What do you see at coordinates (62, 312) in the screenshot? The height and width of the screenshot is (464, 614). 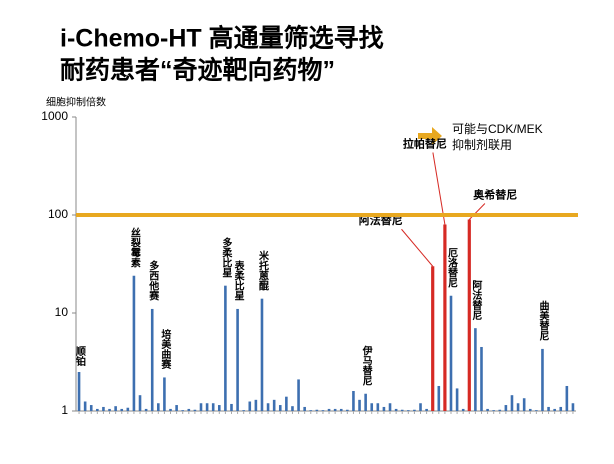 I see `y-tick-label: 10` at bounding box center [62, 312].